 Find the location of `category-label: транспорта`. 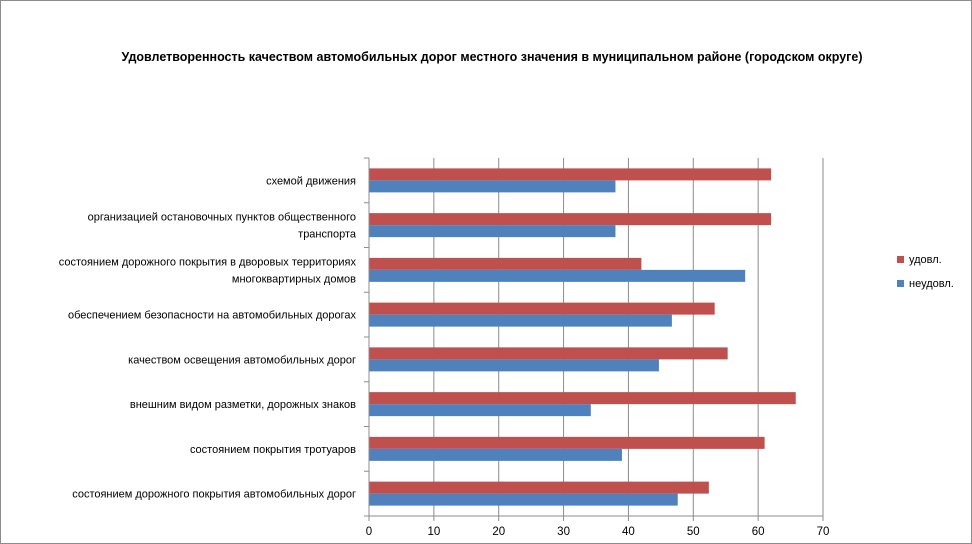

category-label: транспорта is located at coordinates (327, 235).